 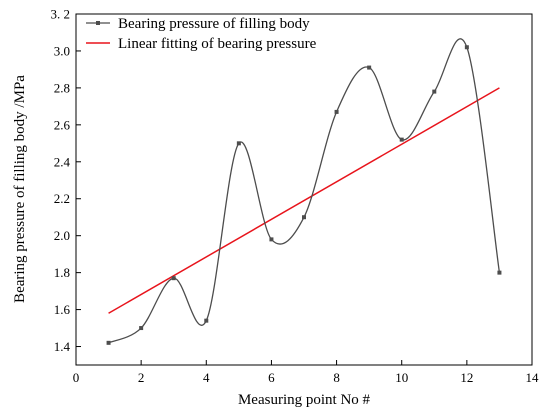 I want to click on y-tick-label: 1.6, so click(x=62, y=309).